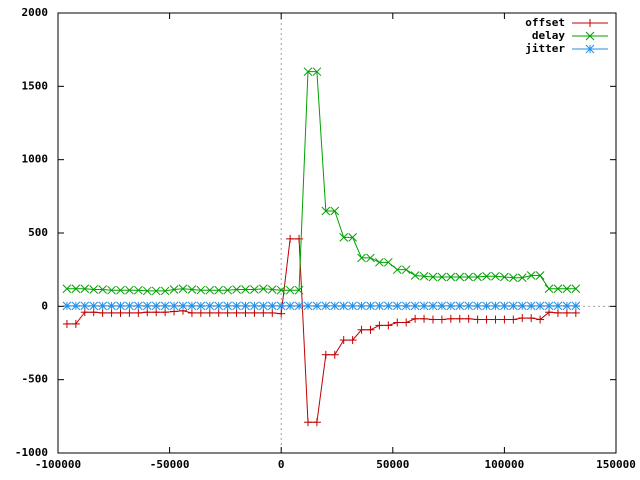  What do you see at coordinates (545, 22) in the screenshot?
I see `legend-label: offset` at bounding box center [545, 22].